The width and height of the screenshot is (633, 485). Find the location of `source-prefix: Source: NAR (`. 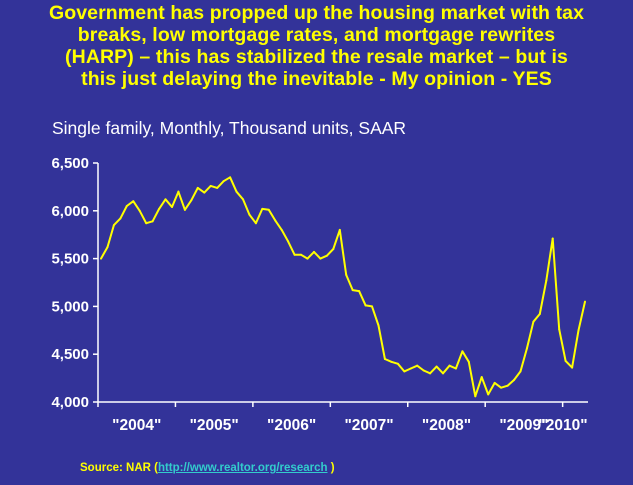

source-prefix: Source: NAR ( is located at coordinates (119, 468).